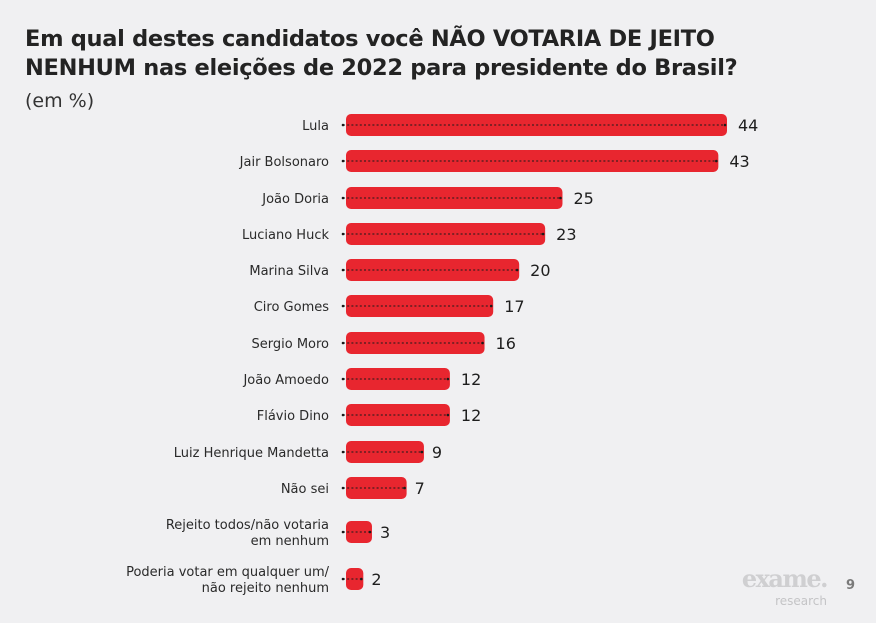  Describe the element at coordinates (514, 306) in the screenshot. I see `value-label: 17` at that location.